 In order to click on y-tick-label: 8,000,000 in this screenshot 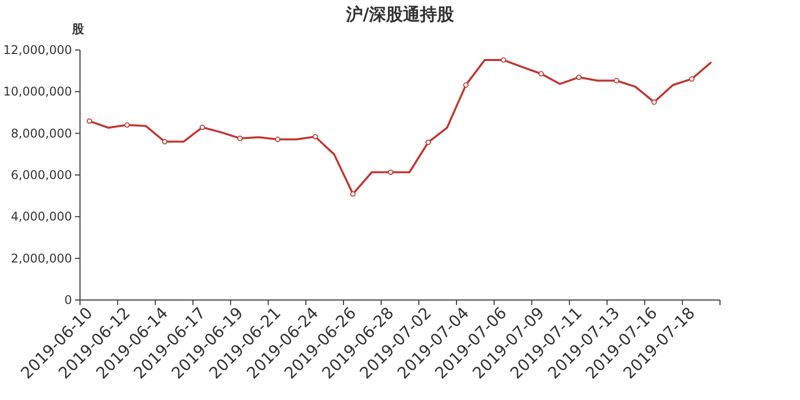, I will do `click(41, 133)`.